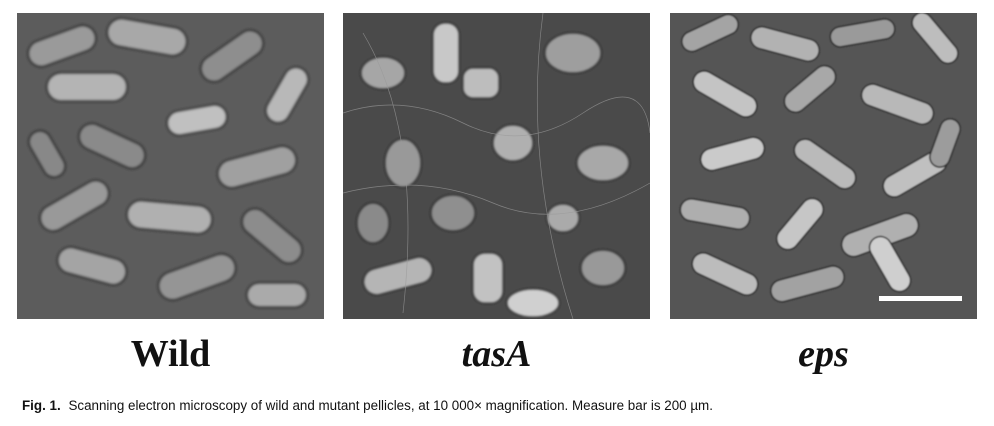 This screenshot has width=994, height=426. What do you see at coordinates (496, 354) in the screenshot?
I see `panel-label-tasA: tasA` at bounding box center [496, 354].